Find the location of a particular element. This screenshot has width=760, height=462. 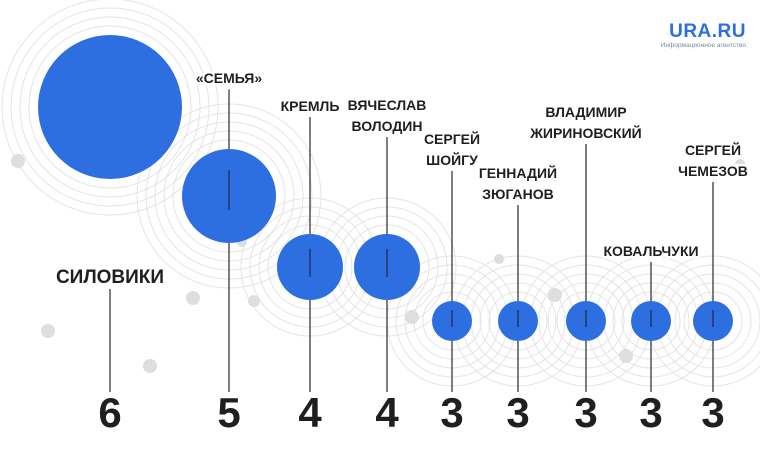

category-label: «СЕМЬЯ» is located at coordinates (229, 78).